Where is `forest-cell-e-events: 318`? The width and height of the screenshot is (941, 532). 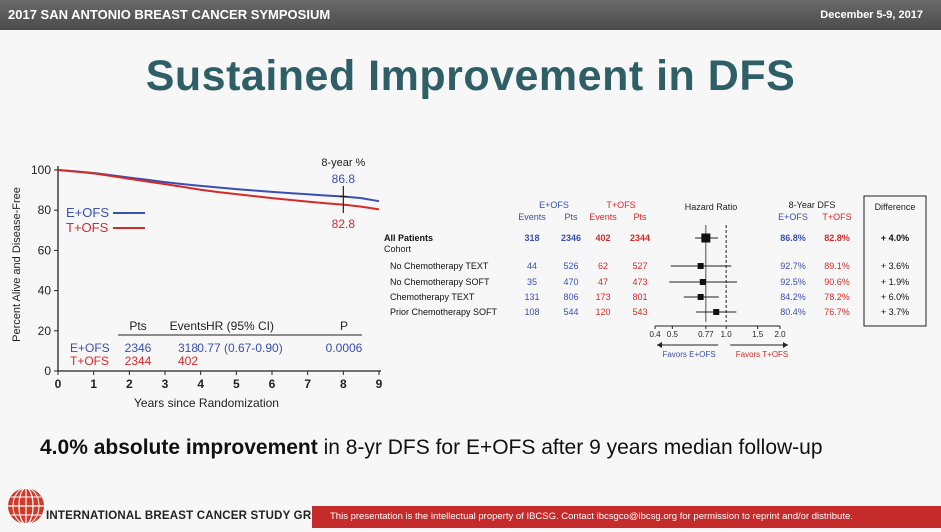
forest-cell-e-events: 318 is located at coordinates (531, 238).